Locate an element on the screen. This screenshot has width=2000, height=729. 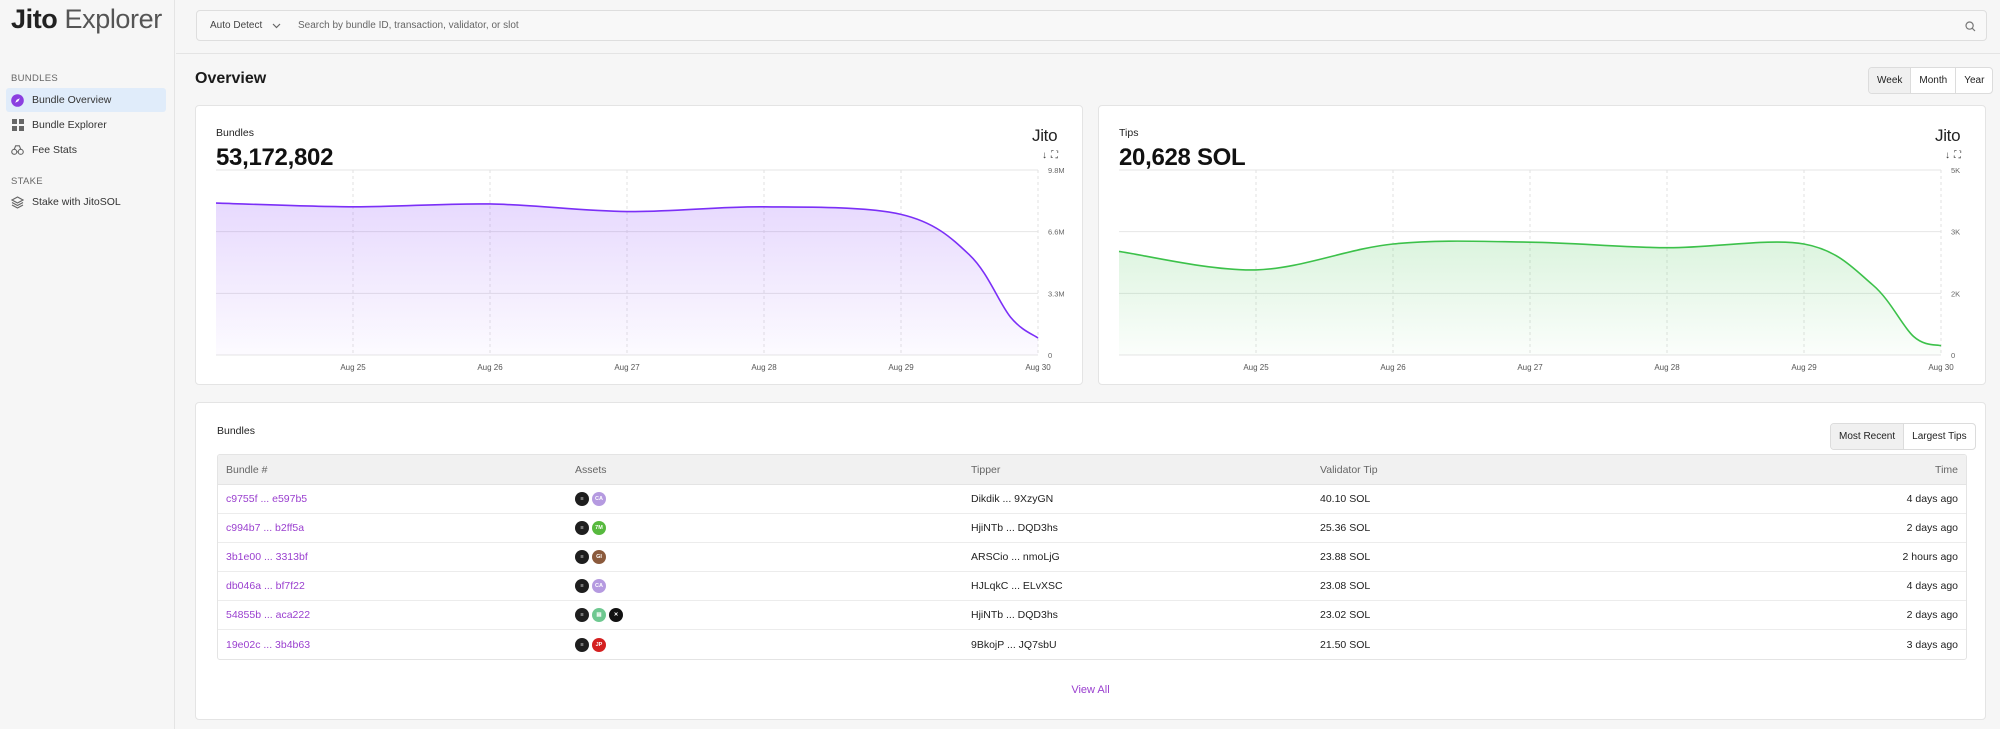
section-label-bundles: BUNDLES is located at coordinates (34, 78).